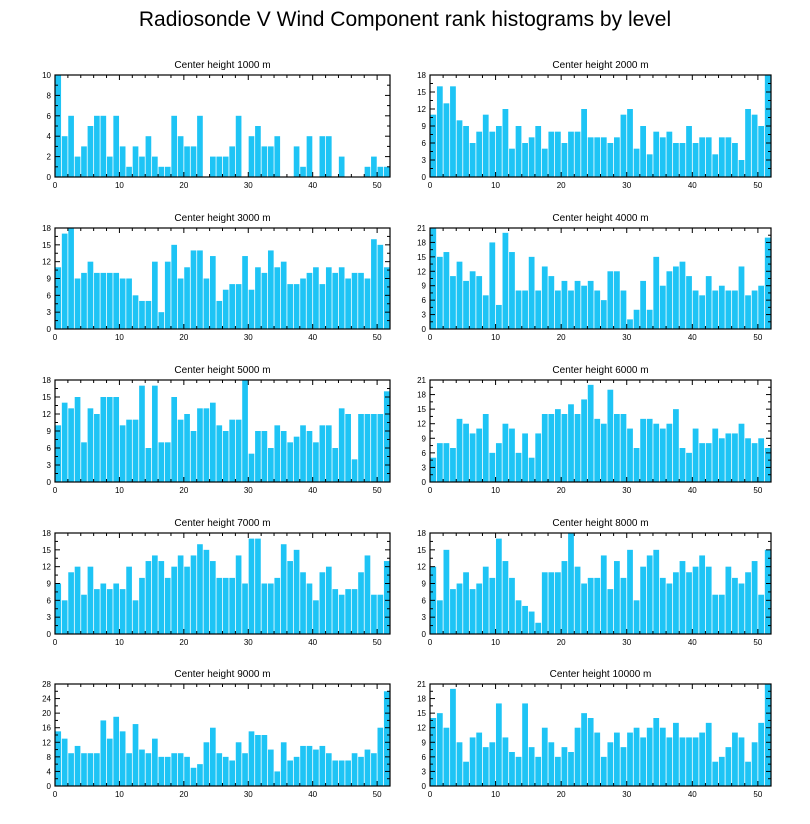 This screenshot has height=824, width=810. Describe the element at coordinates (222, 370) in the screenshot. I see `panel-title: Center height 5000 m` at that location.